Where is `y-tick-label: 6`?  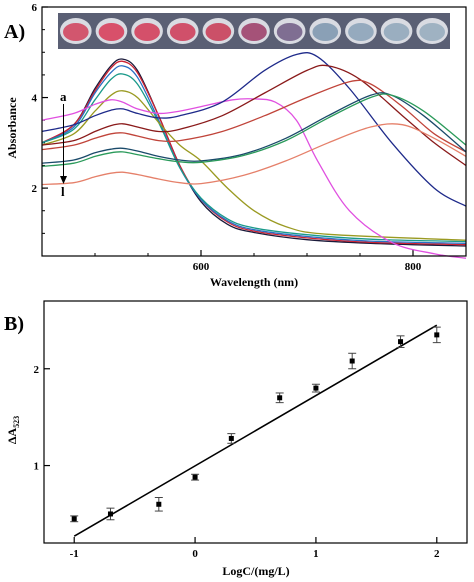
y-tick-label: 6 is located at coordinates (35, 8).